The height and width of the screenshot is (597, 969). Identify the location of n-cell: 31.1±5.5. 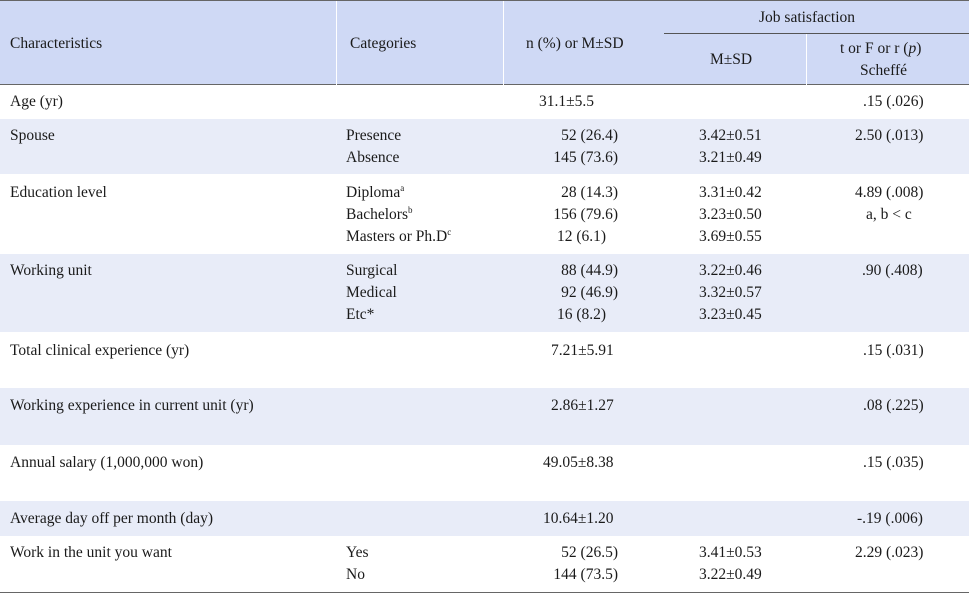
(567, 101).